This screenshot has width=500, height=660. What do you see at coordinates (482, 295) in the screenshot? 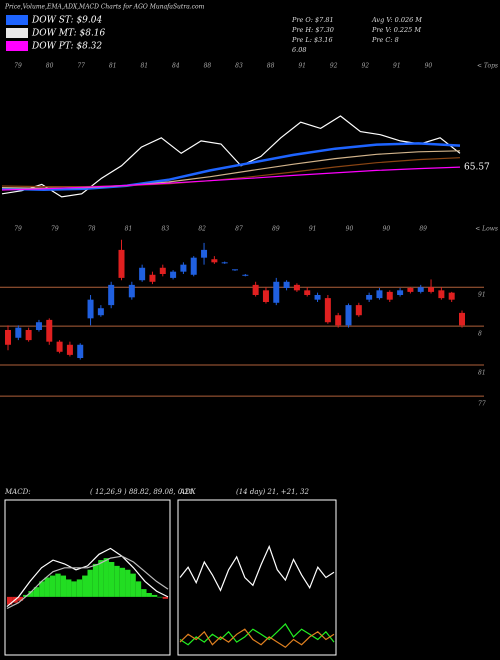
I see `level-label: 91` at bounding box center [482, 295].